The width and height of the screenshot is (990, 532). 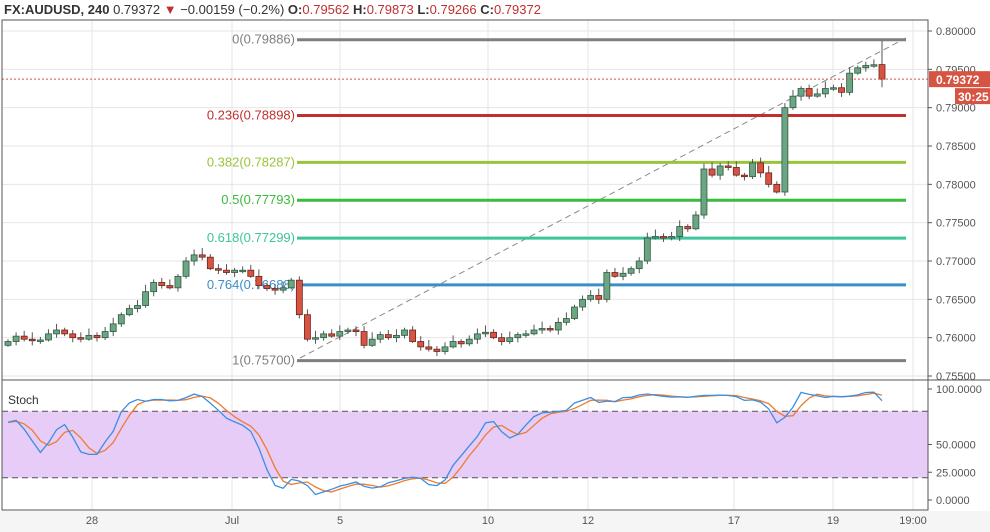 What do you see at coordinates (956, 300) in the screenshot?
I see `price-tick-label: 0.76500` at bounding box center [956, 300].